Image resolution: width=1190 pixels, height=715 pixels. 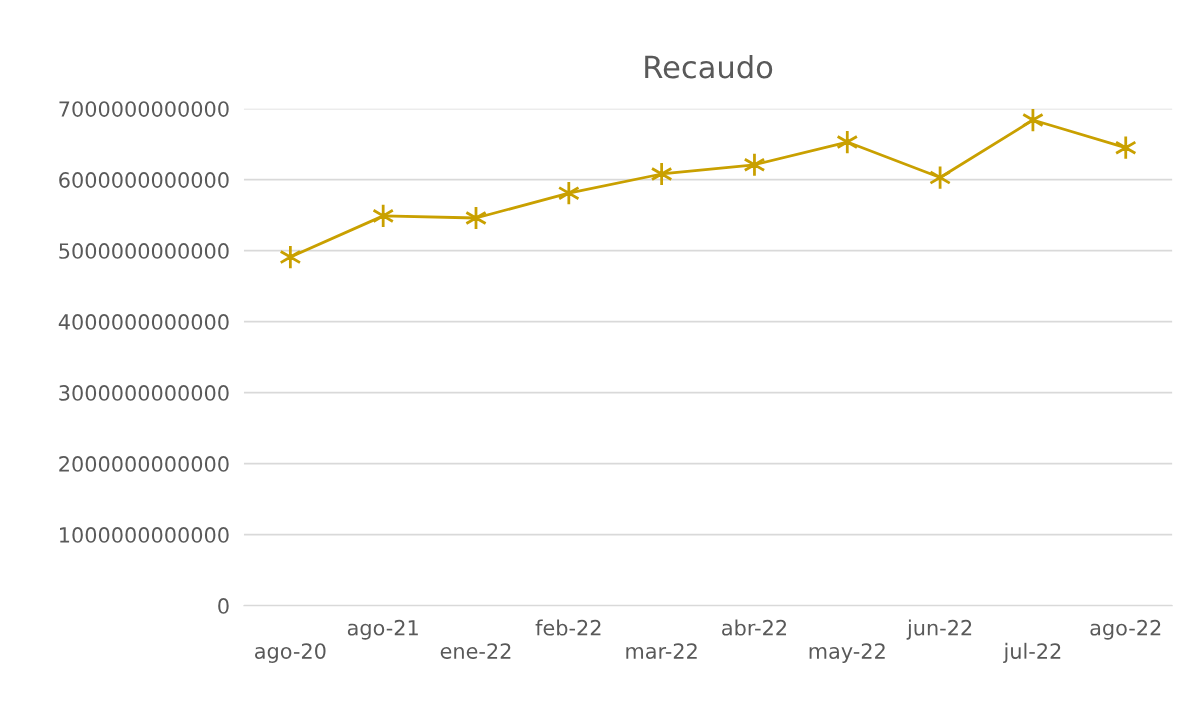 What do you see at coordinates (144, 464) in the screenshot?
I see `y-tick-label: 2000000000000` at bounding box center [144, 464].